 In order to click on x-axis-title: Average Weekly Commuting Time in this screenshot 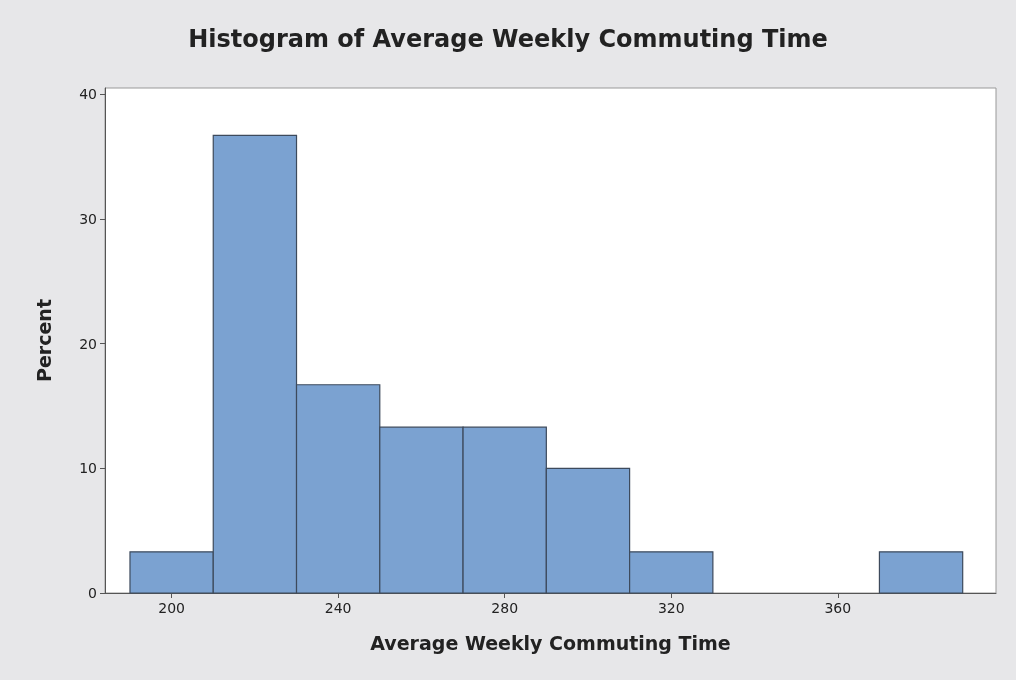, I will do `click(550, 642)`.